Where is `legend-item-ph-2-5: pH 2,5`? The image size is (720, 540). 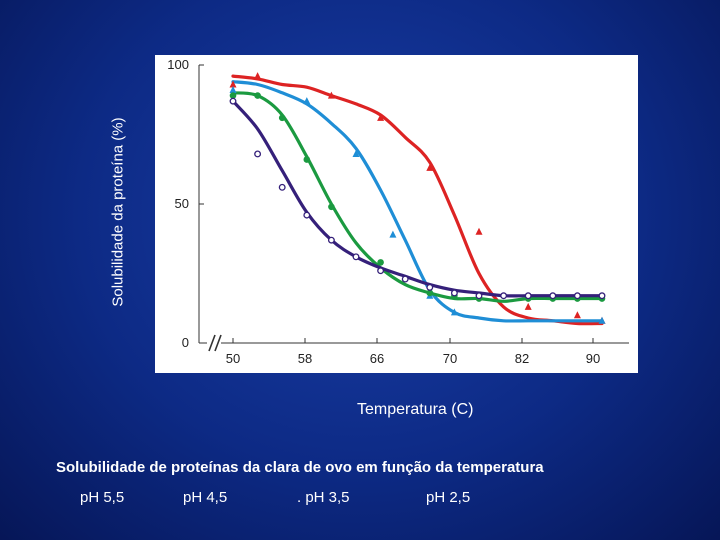
legend-item-ph-2-5: pH 2,5 is located at coordinates (448, 497).